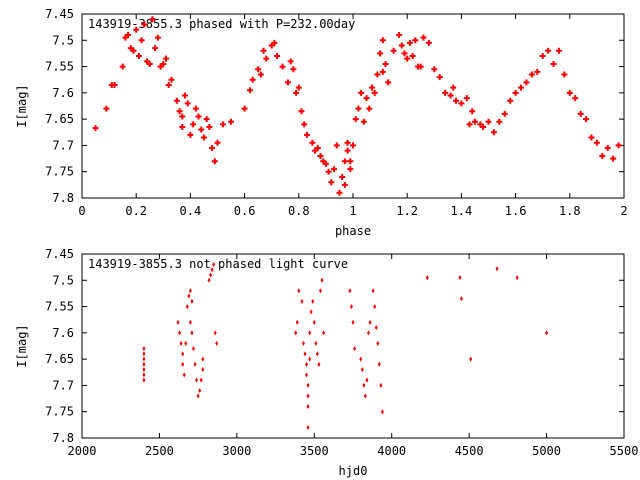 The width and height of the screenshot is (640, 480). I want to click on unphased-x-tick-label: 2000, so click(82, 451).